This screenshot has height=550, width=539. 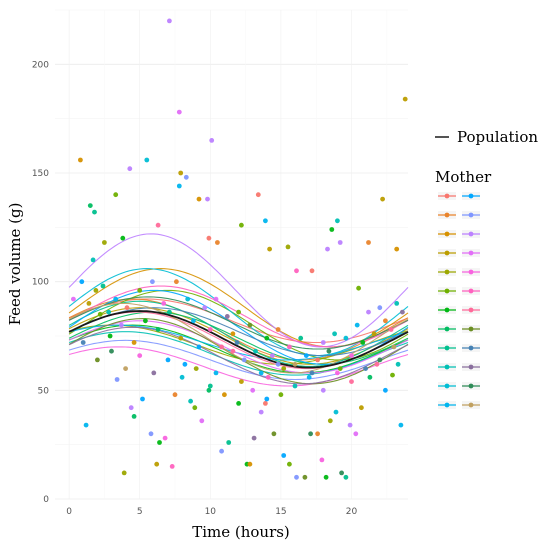 What do you see at coordinates (211, 512) in the screenshot?
I see `x-tick-label: 10` at bounding box center [211, 512].